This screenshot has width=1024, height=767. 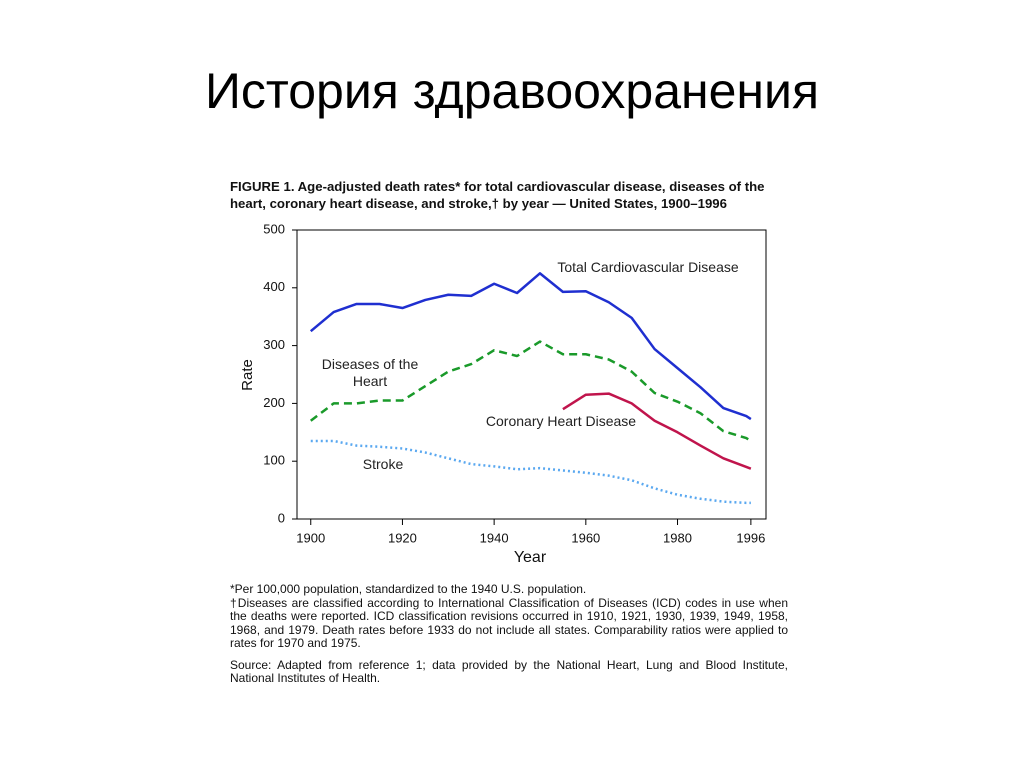 I want to click on y-tick-label: 200, so click(x=274, y=402).